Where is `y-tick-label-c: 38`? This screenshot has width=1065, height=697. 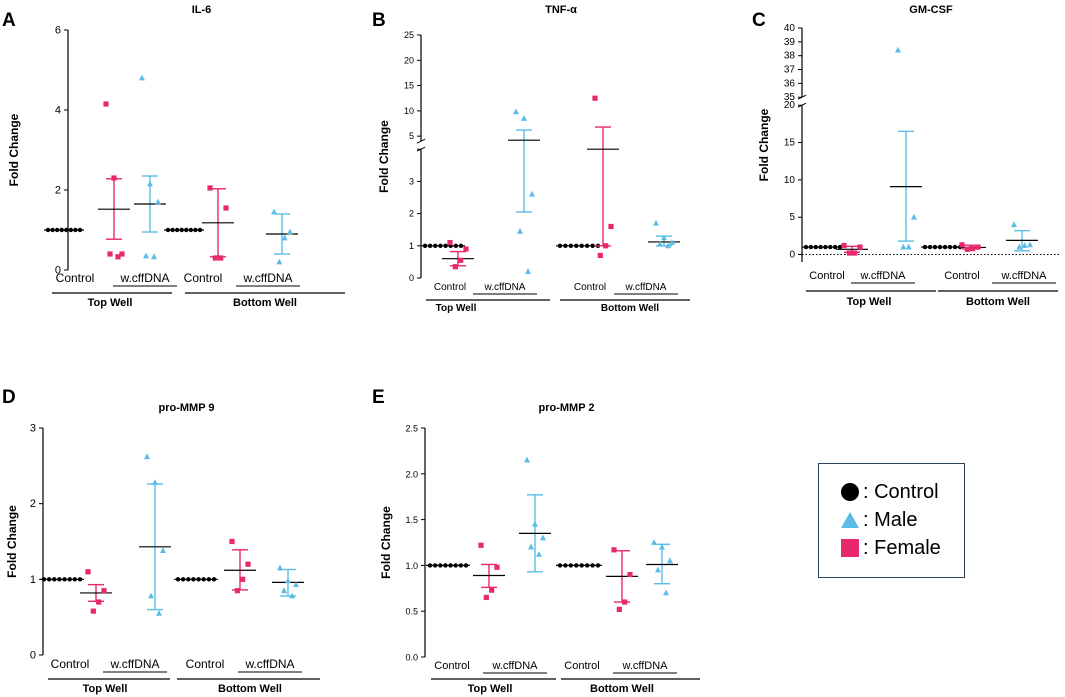
y-tick-label-c: 38 is located at coordinates (790, 56).